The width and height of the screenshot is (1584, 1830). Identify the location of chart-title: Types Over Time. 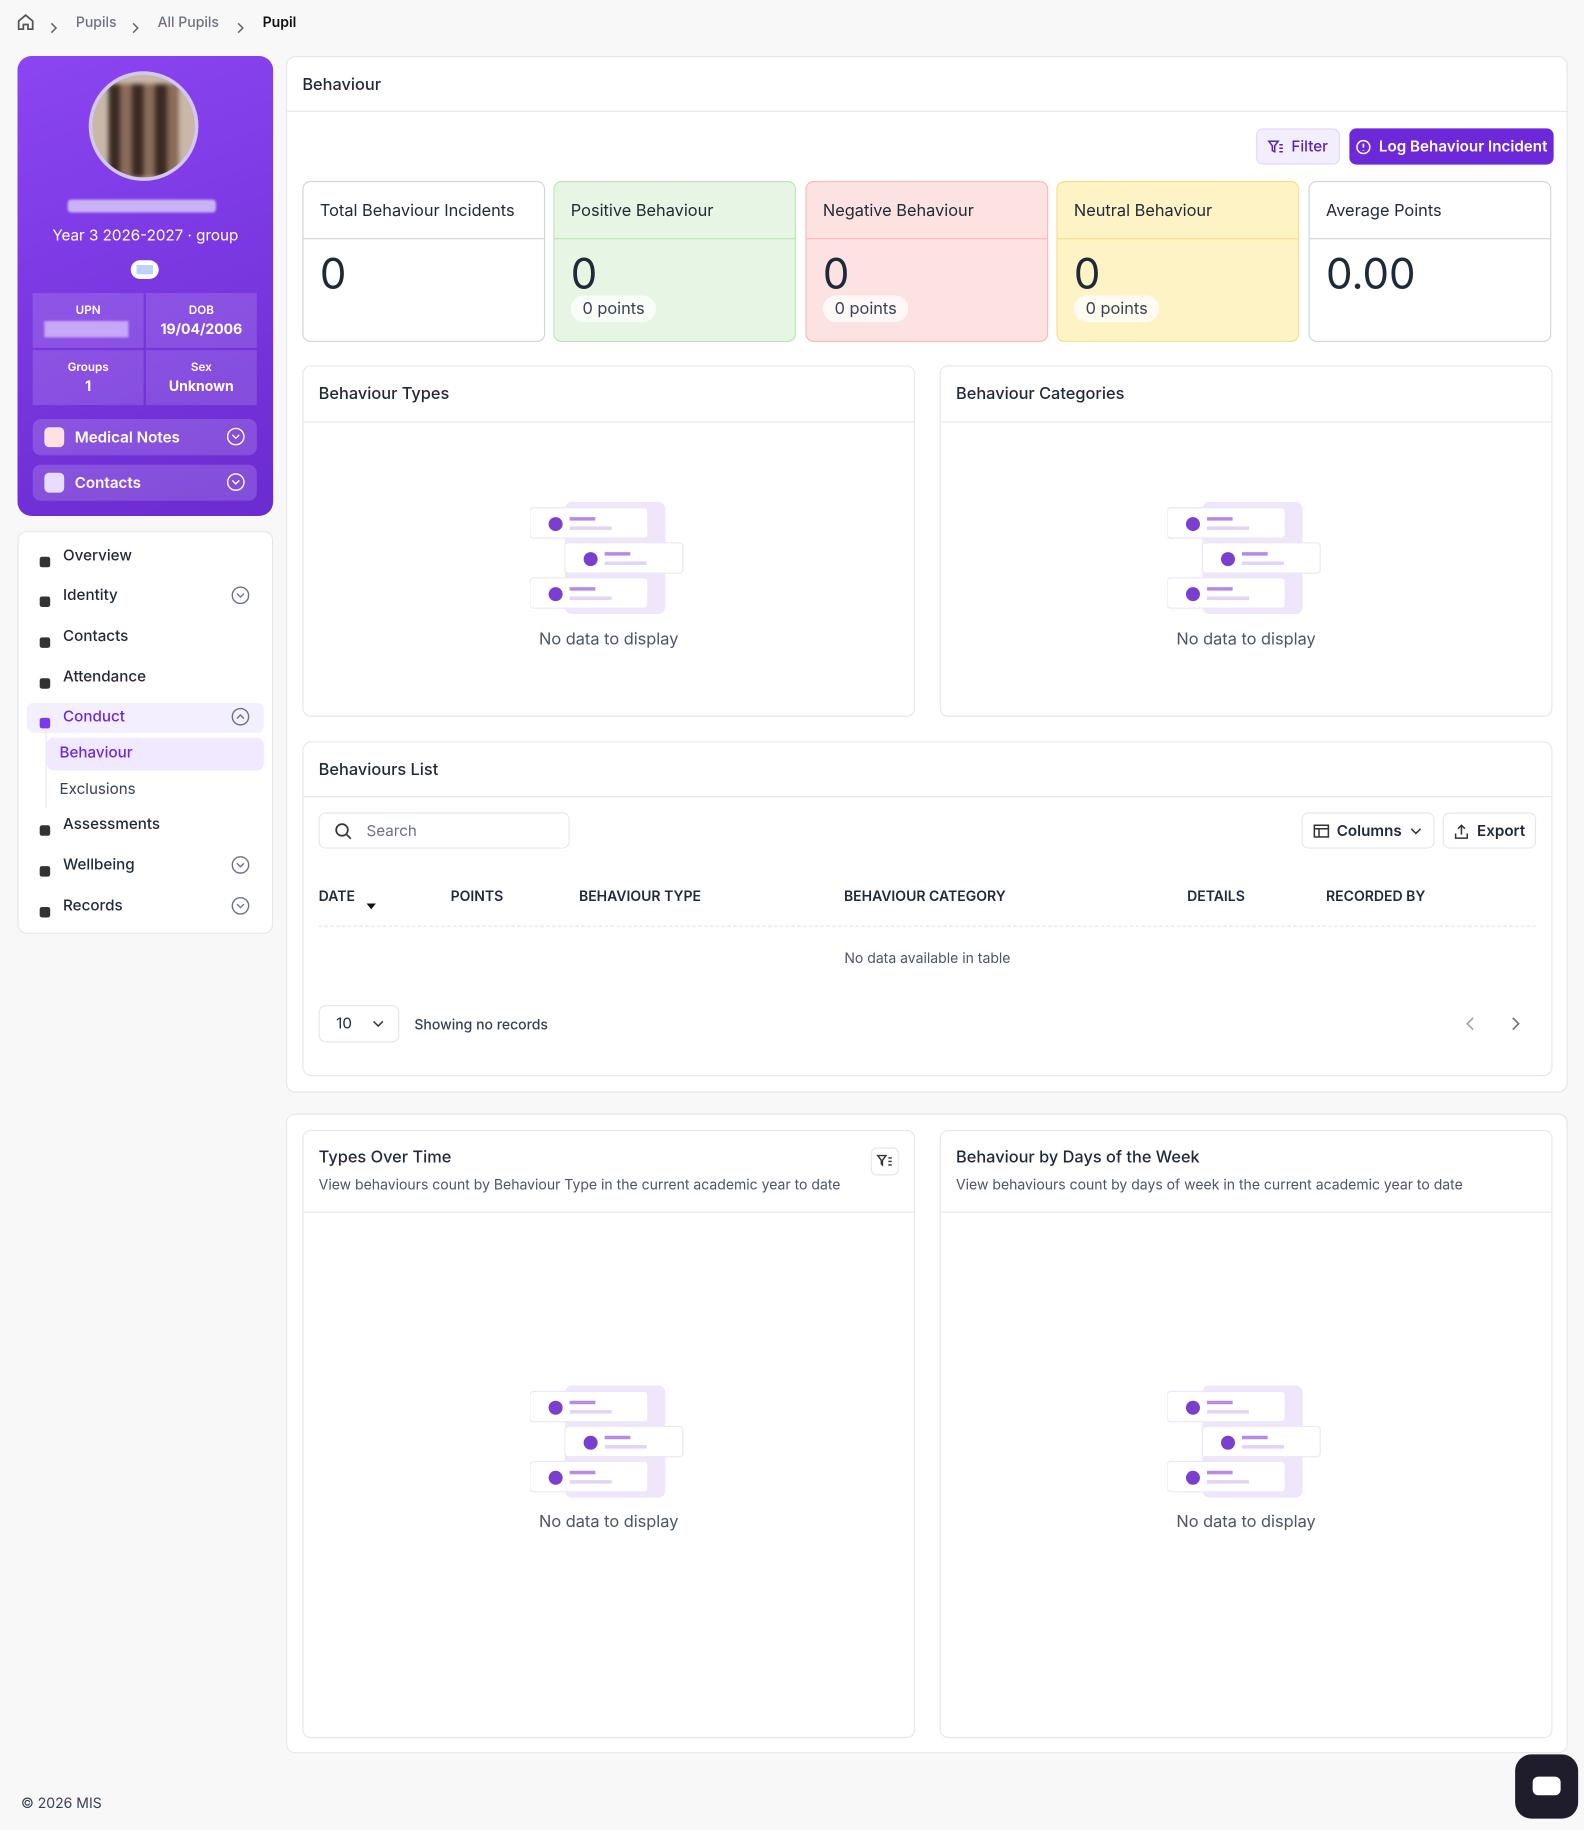
(385, 1157).